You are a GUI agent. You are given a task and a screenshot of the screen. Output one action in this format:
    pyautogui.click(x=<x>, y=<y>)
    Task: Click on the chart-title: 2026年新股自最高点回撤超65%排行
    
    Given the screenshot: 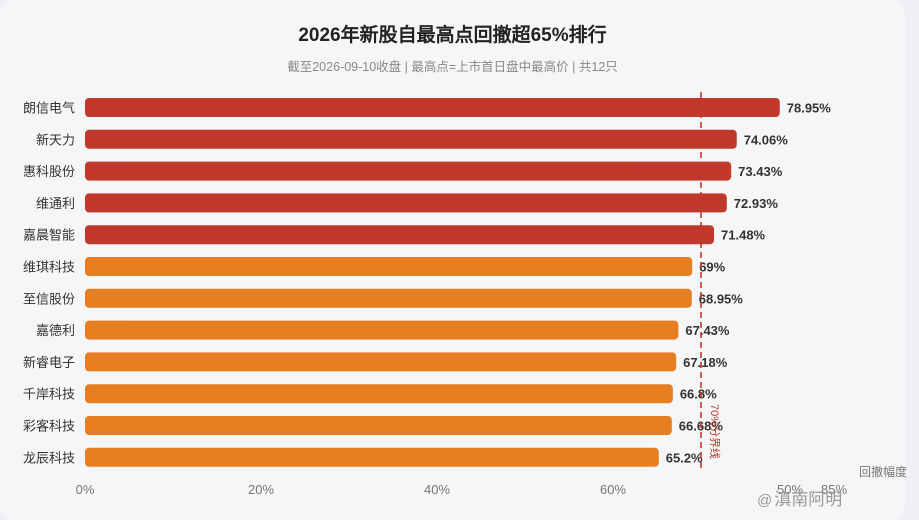 What is the action you would take?
    pyautogui.click(x=452, y=35)
    